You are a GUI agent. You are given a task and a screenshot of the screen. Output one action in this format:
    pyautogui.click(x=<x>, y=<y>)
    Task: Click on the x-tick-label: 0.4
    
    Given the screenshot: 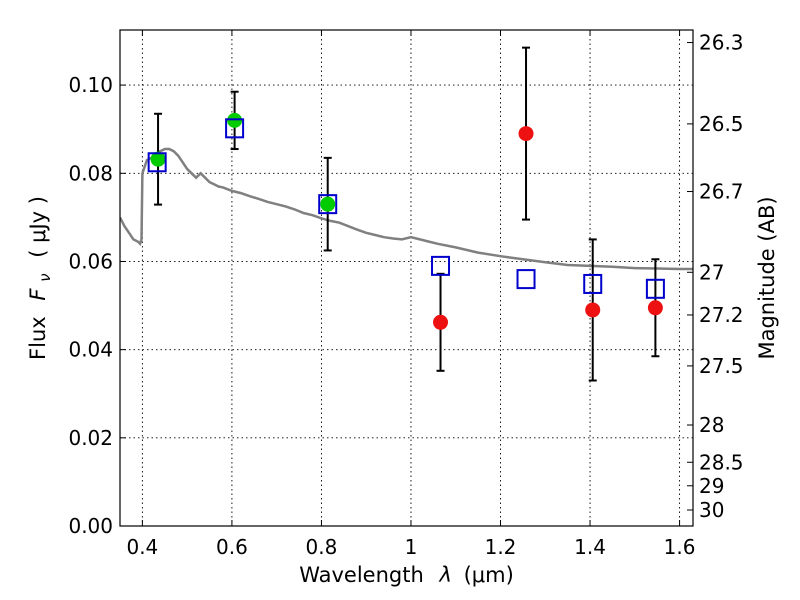 What is the action you would take?
    pyautogui.click(x=142, y=547)
    